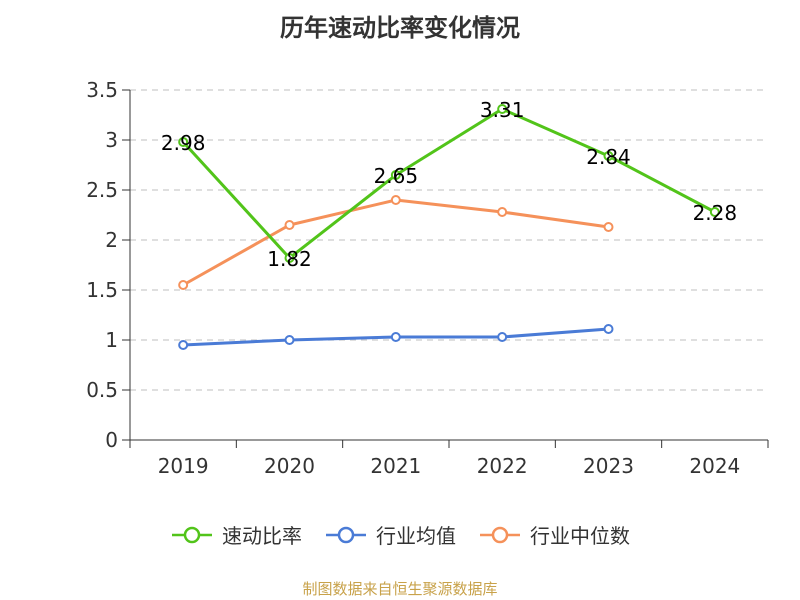 This screenshot has height=600, width=800. Describe the element at coordinates (580, 536) in the screenshot. I see `legend-label-industry-median: 行业中位数` at that location.